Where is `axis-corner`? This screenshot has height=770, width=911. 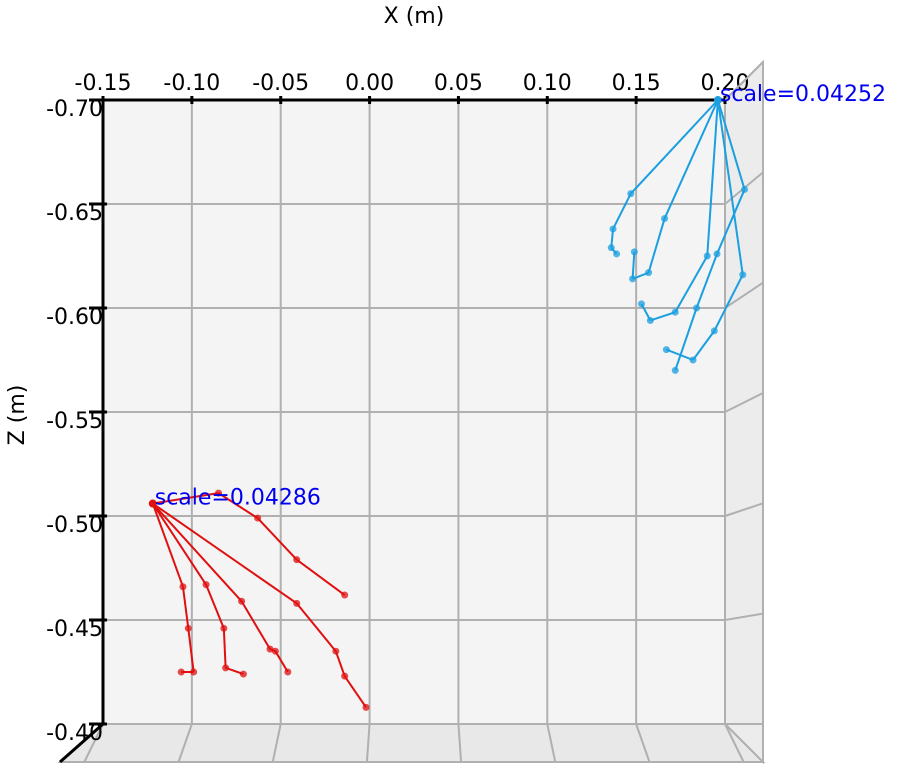
axis-corner is located at coordinates (81, 743).